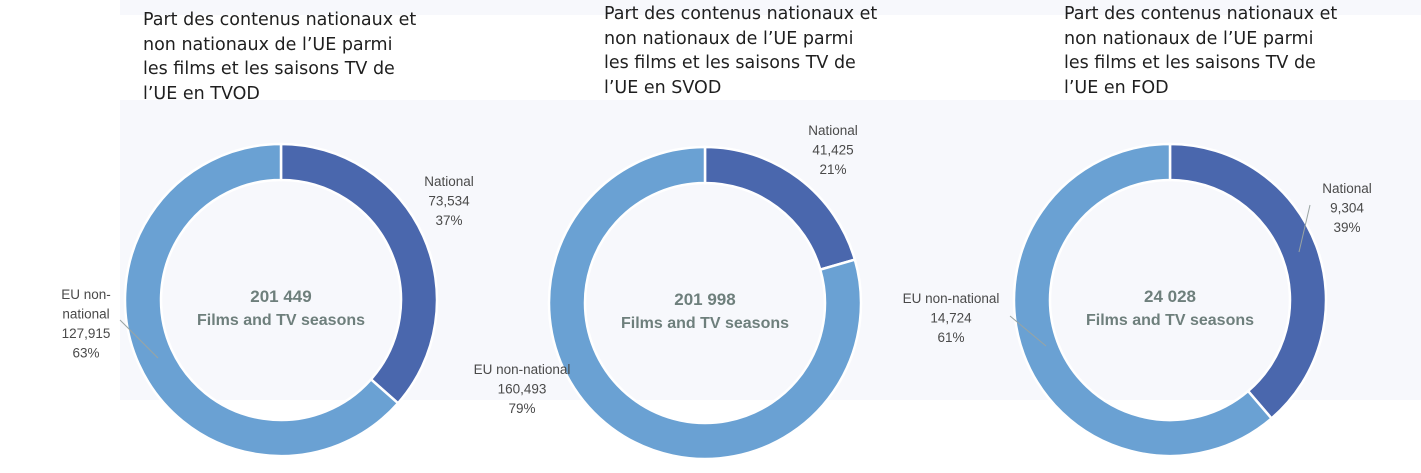  What do you see at coordinates (1347, 208) in the screenshot?
I see `slice-label-national: National 9,304 39%` at bounding box center [1347, 208].